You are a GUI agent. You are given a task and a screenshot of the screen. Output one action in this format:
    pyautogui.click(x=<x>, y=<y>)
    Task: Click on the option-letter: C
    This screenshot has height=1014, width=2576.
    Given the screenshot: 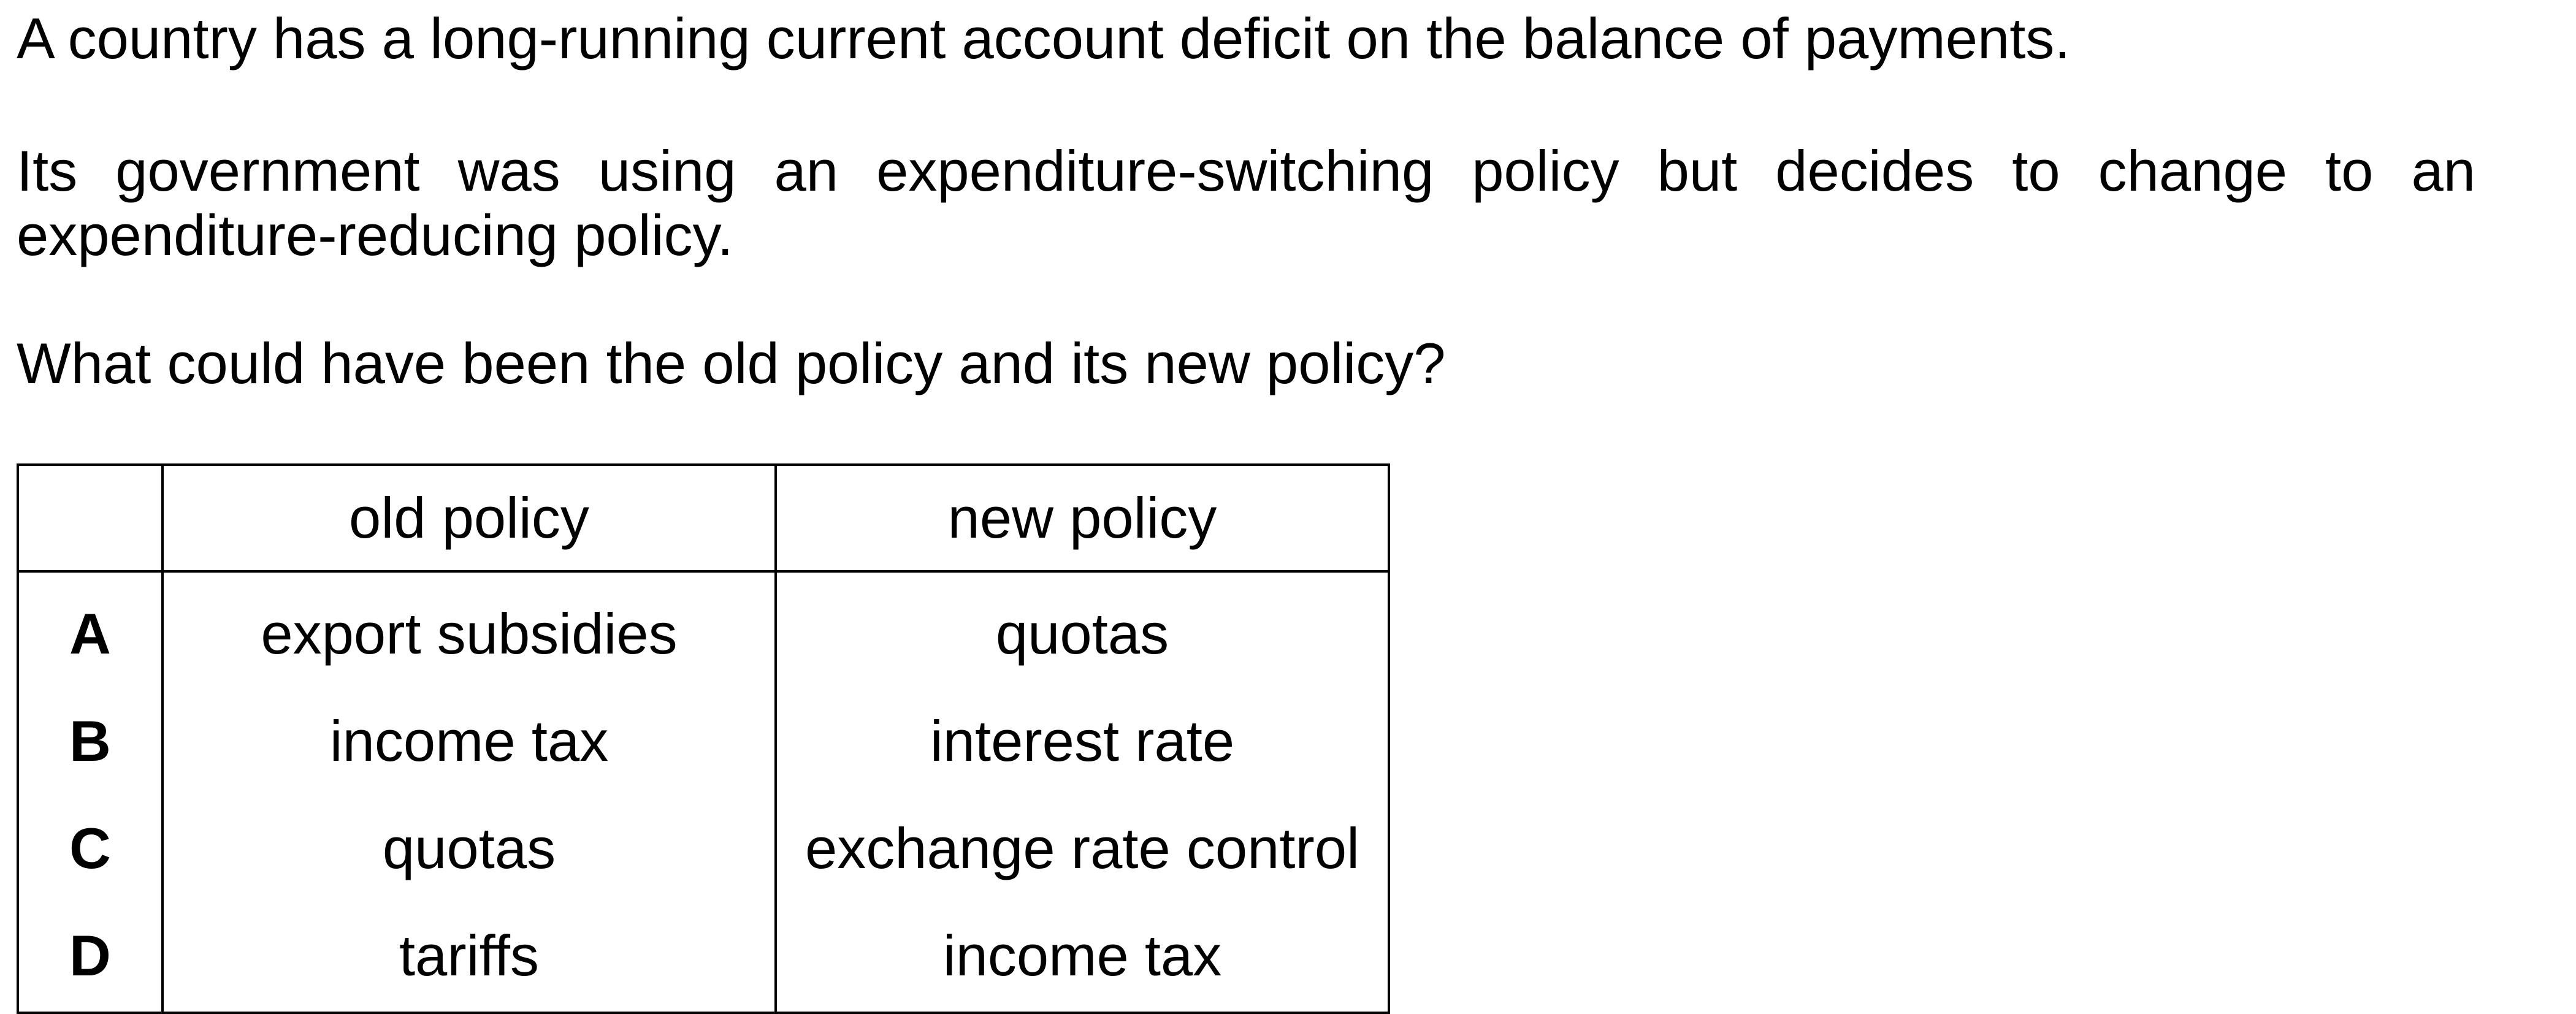 What is the action you would take?
    pyautogui.click(x=89, y=848)
    